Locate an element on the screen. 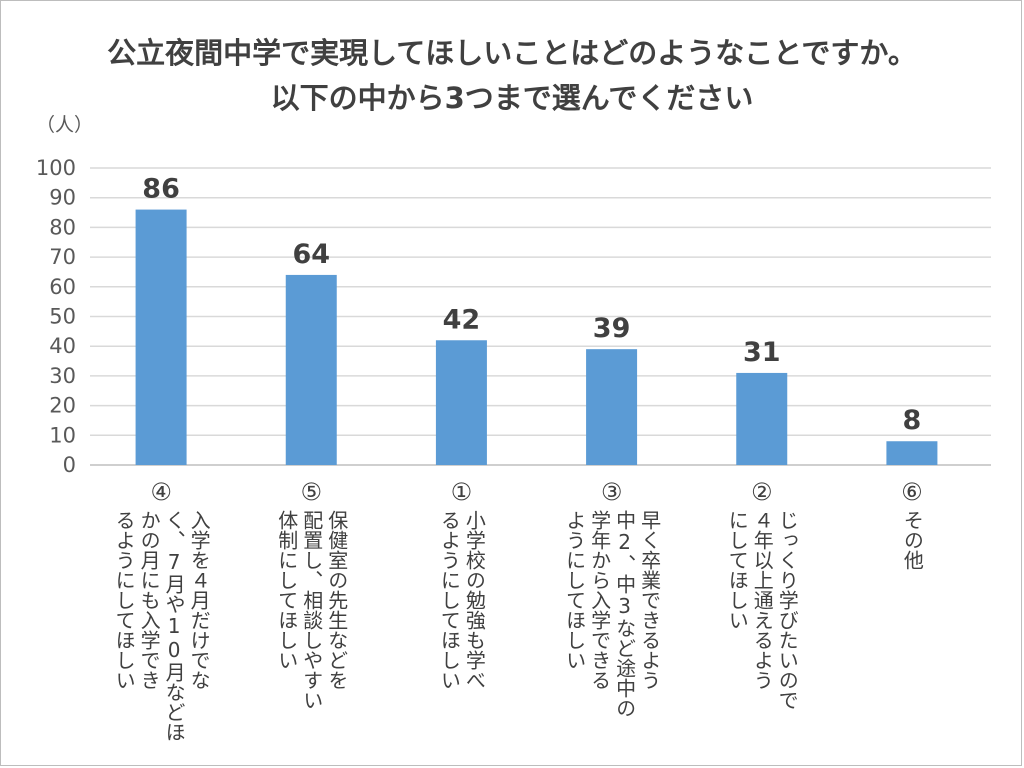 The image size is (1024, 768). category-label-line: 配置し、相談しやすい is located at coordinates (311, 610).